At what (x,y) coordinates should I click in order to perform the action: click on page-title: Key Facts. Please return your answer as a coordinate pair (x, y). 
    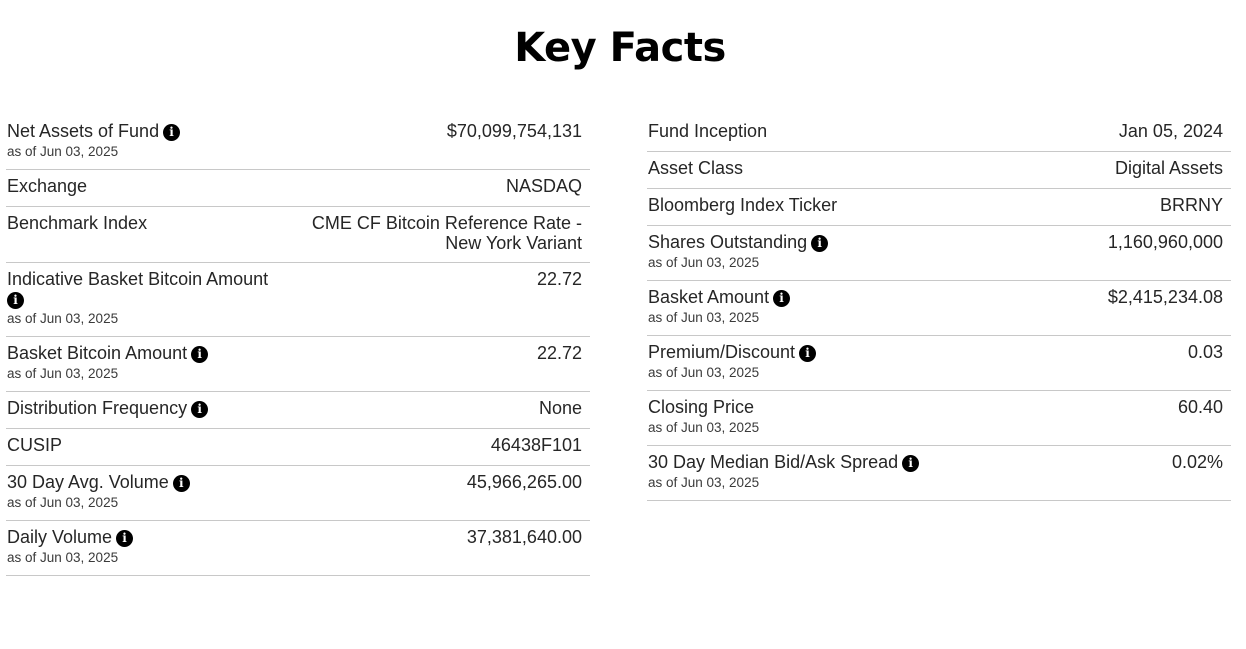
    Looking at the image, I should click on (620, 47).